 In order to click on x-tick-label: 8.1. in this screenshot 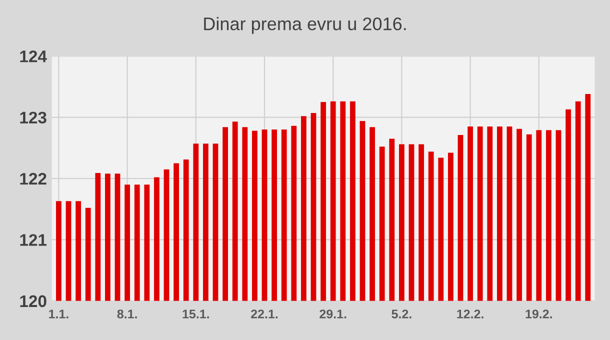, I will do `click(127, 314)`.